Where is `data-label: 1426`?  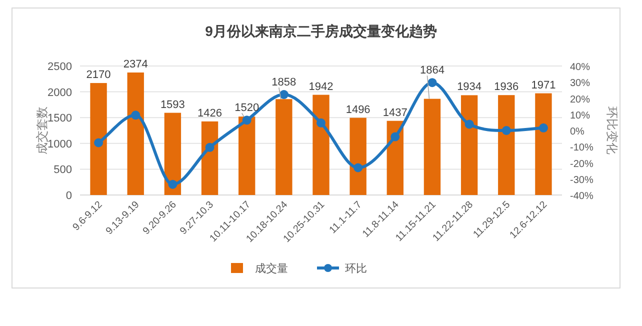
data-label: 1426 is located at coordinates (210, 113).